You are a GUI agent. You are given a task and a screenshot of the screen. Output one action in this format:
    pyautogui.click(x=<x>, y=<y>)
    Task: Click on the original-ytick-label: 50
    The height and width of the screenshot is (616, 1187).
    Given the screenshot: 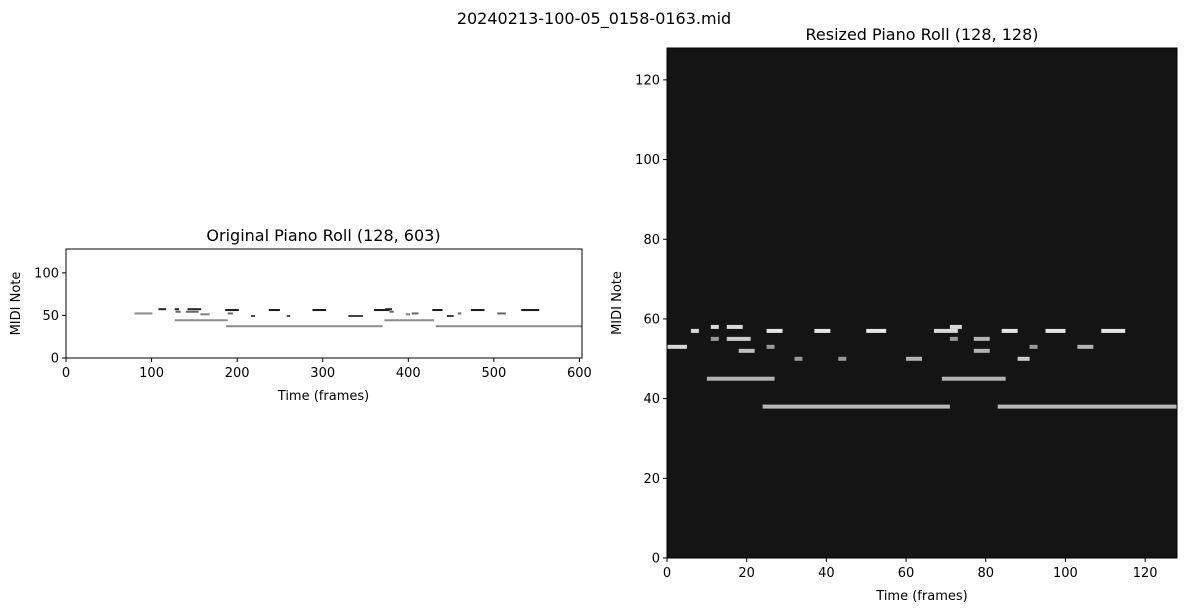 What is the action you would take?
    pyautogui.click(x=50, y=316)
    